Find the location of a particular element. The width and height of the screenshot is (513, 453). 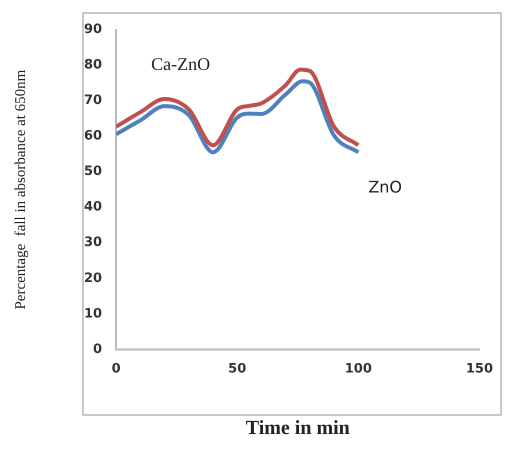

x-tick-label: 0 is located at coordinates (116, 369).